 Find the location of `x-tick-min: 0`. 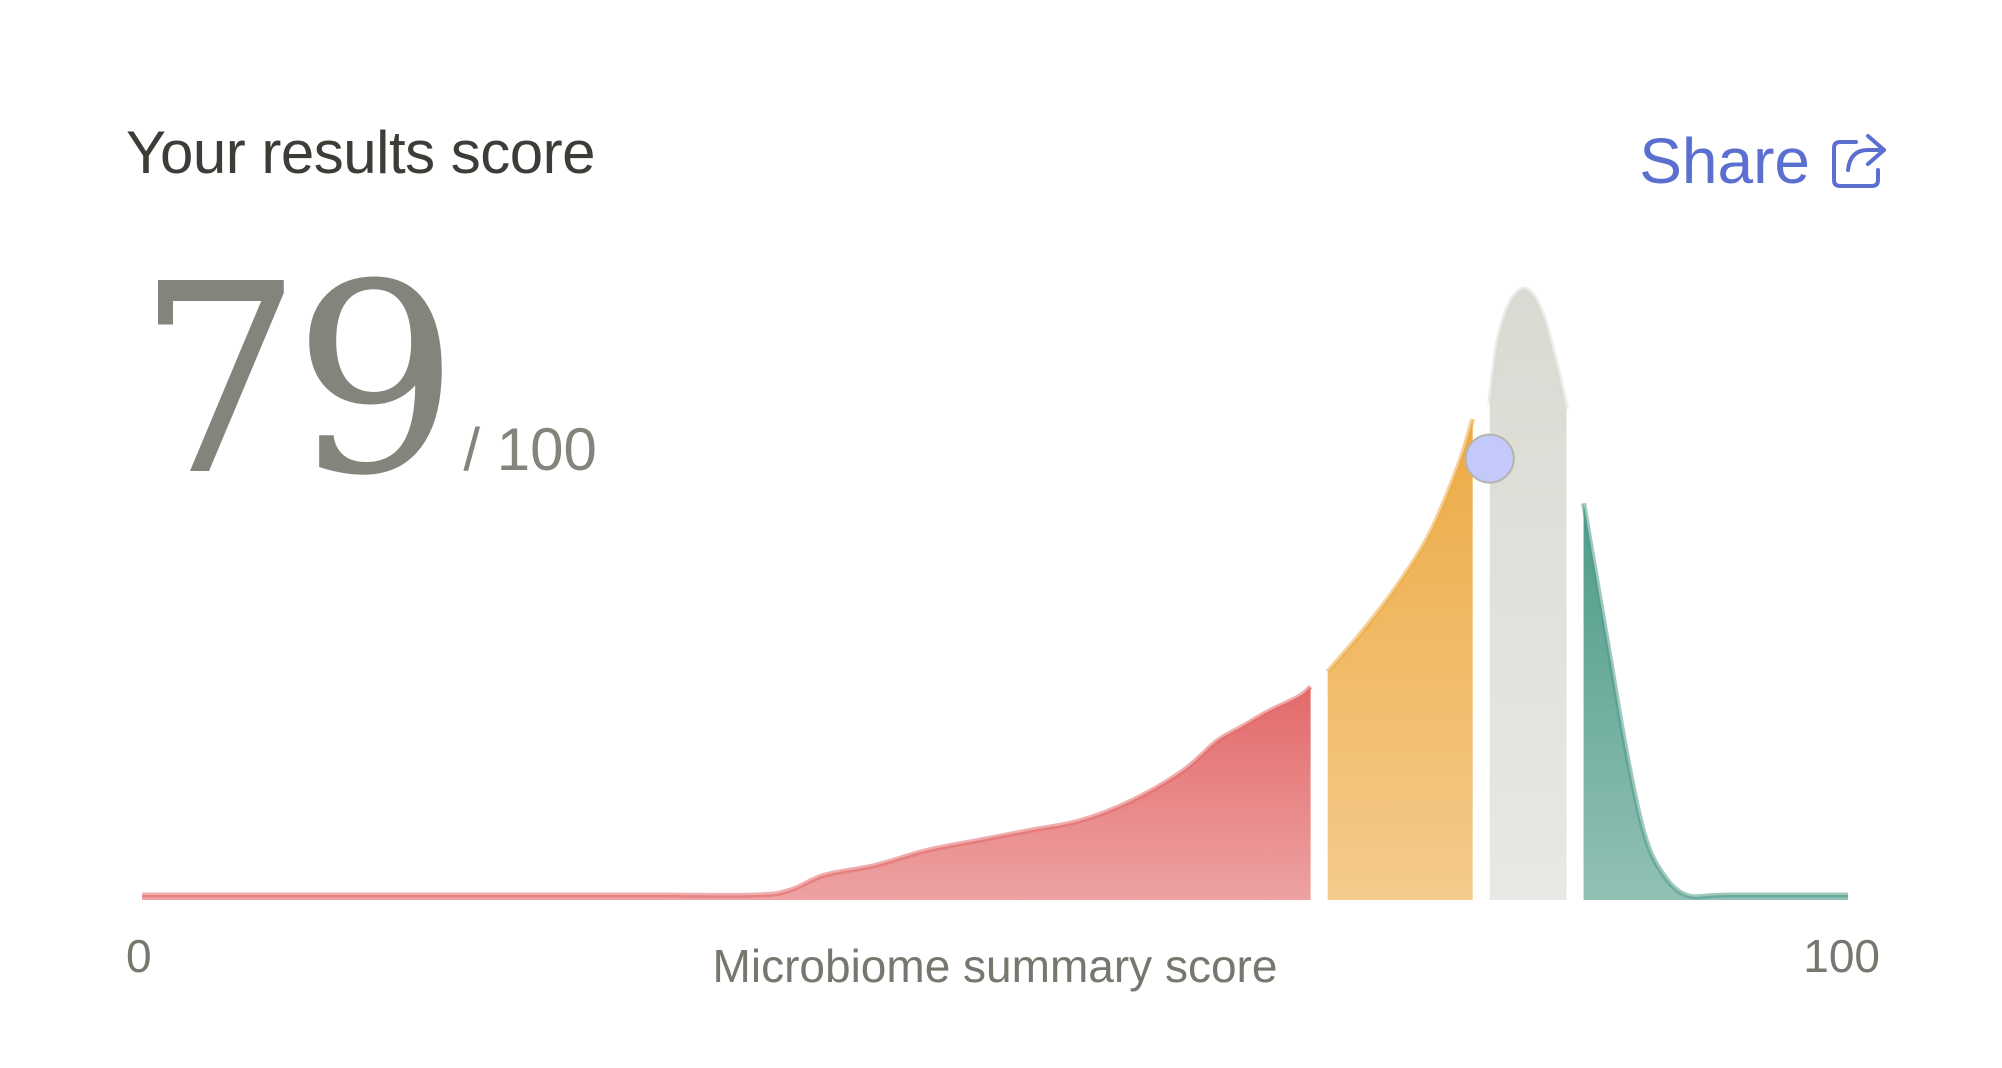

x-tick-min: 0 is located at coordinates (139, 956).